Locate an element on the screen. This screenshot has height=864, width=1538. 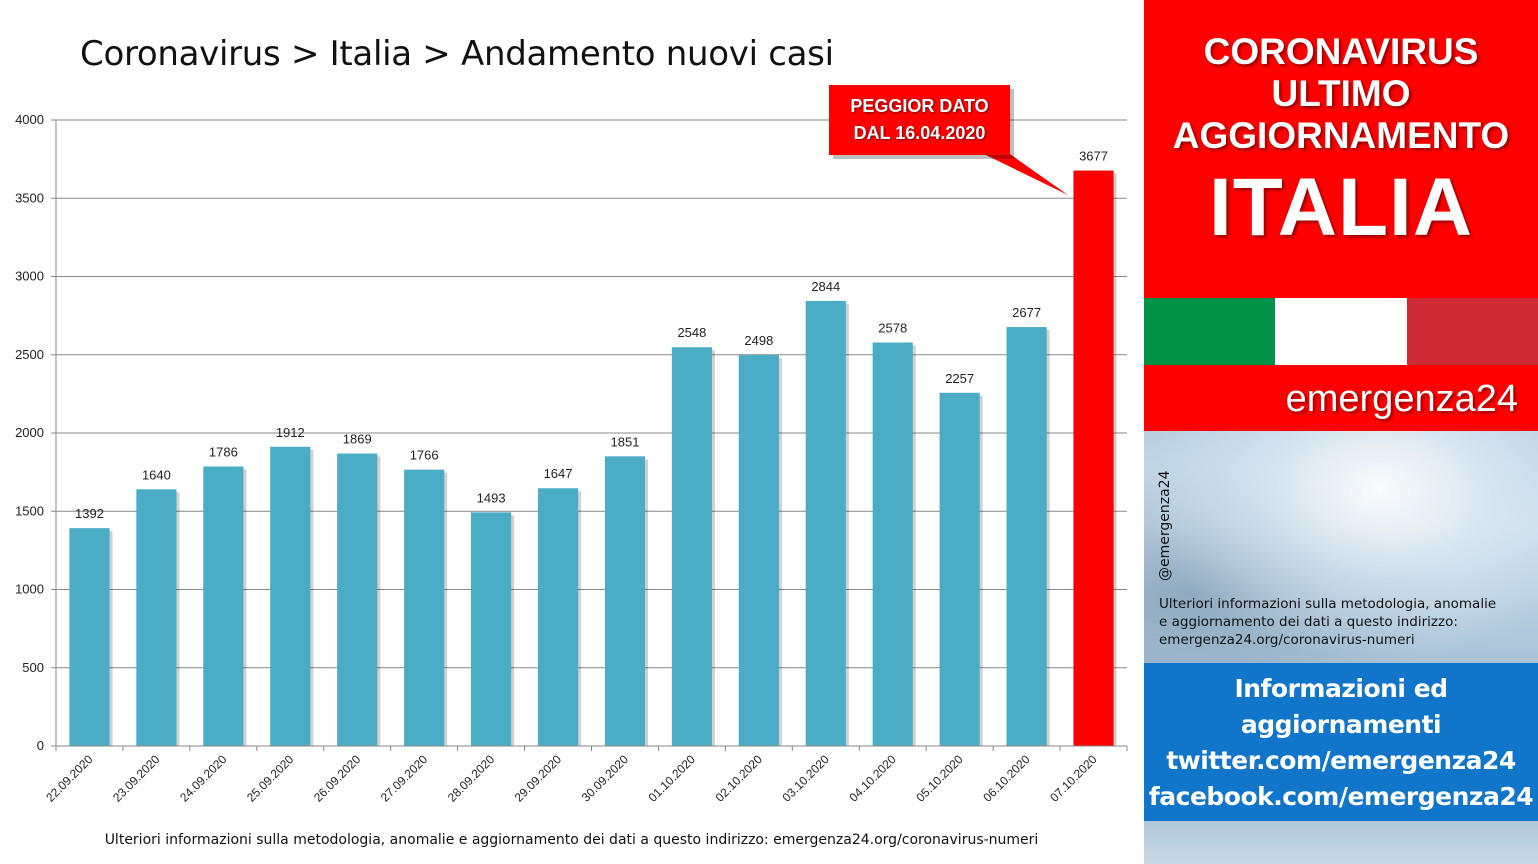
header-line-3: AGGIORNAMENTO is located at coordinates (1341, 135).